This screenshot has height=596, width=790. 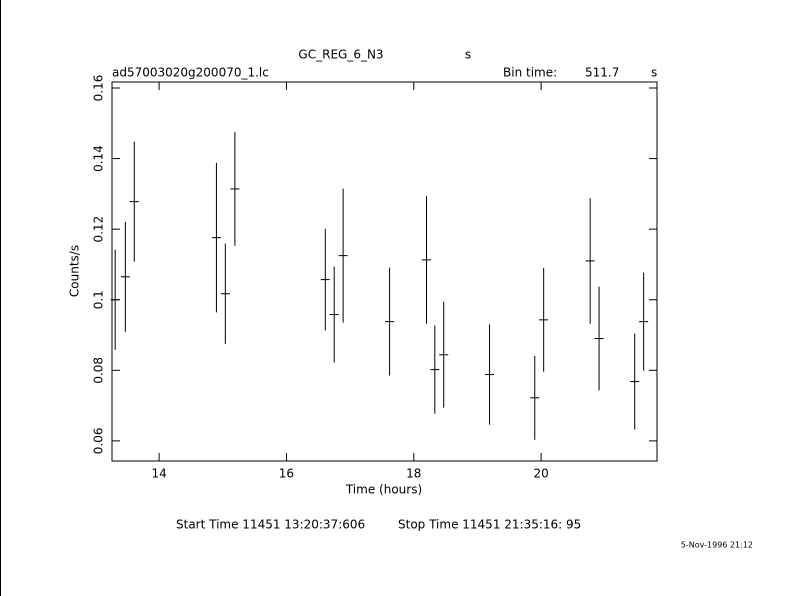 I want to click on y-tick-label: 0.12, so click(x=99, y=229).